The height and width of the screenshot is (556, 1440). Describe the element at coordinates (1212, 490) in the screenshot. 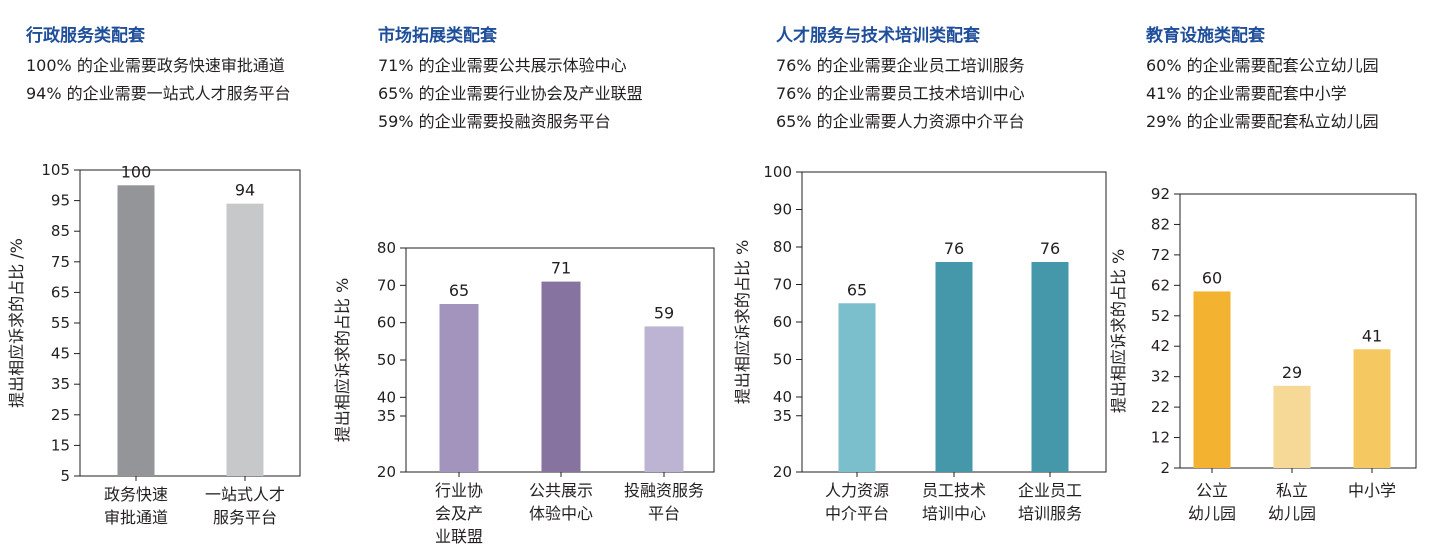

I see `category-label: 公立` at that location.